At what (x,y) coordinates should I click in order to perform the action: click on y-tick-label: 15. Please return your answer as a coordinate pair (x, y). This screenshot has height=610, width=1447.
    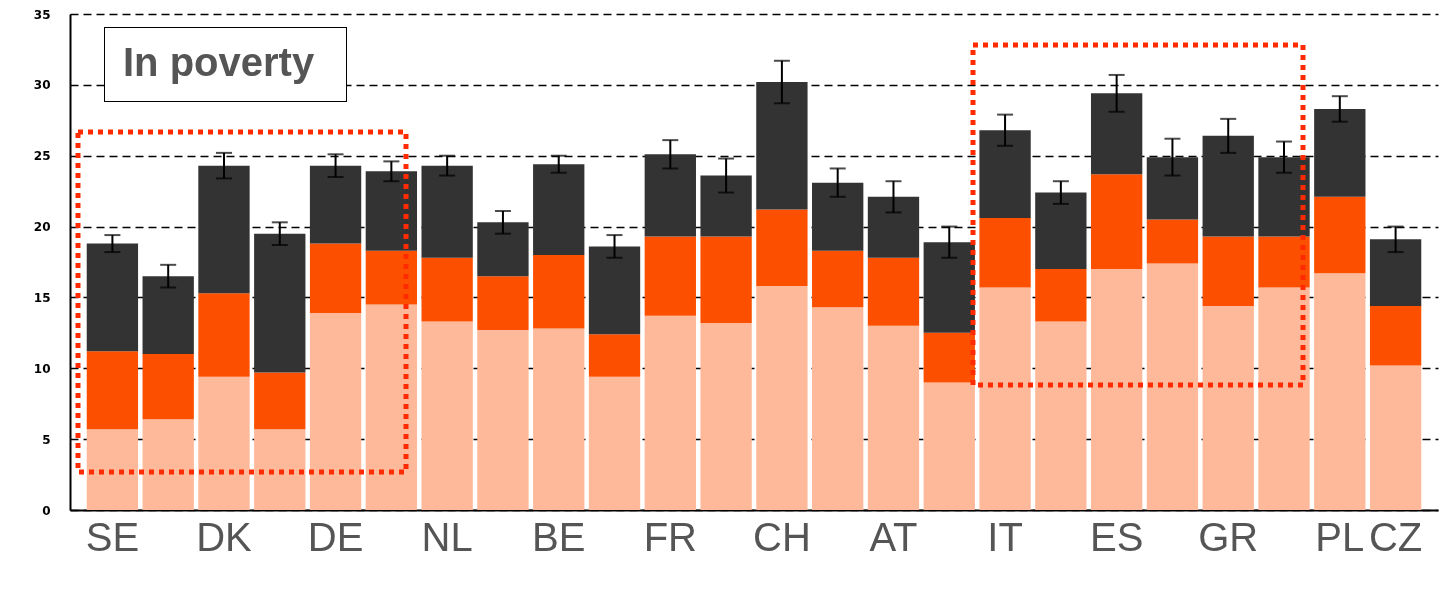
    Looking at the image, I should click on (42, 297).